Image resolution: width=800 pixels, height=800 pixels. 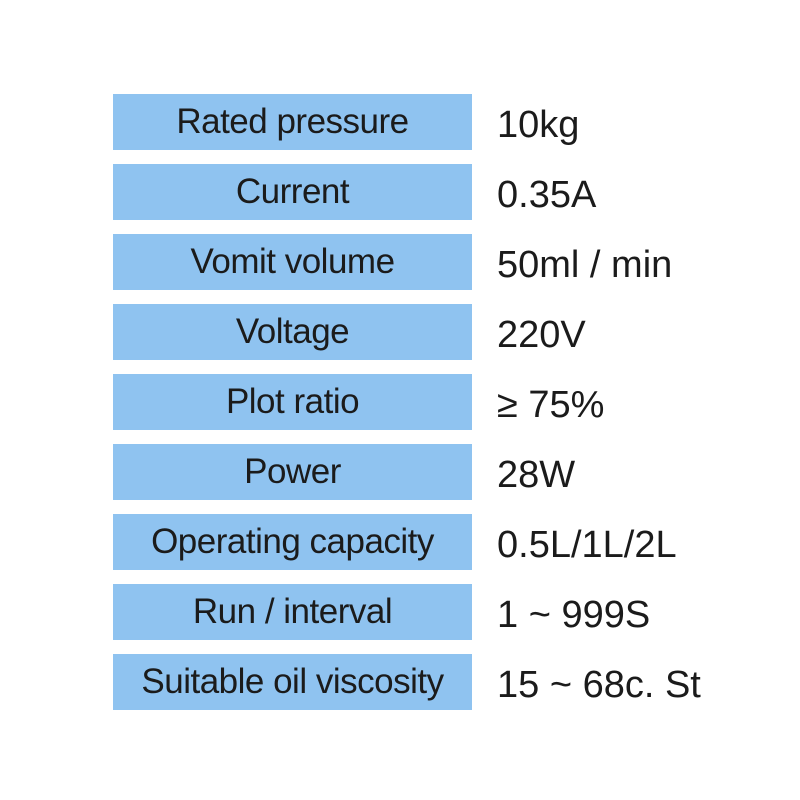 What do you see at coordinates (547, 194) in the screenshot?
I see `spec-value: 0.35A` at bounding box center [547, 194].